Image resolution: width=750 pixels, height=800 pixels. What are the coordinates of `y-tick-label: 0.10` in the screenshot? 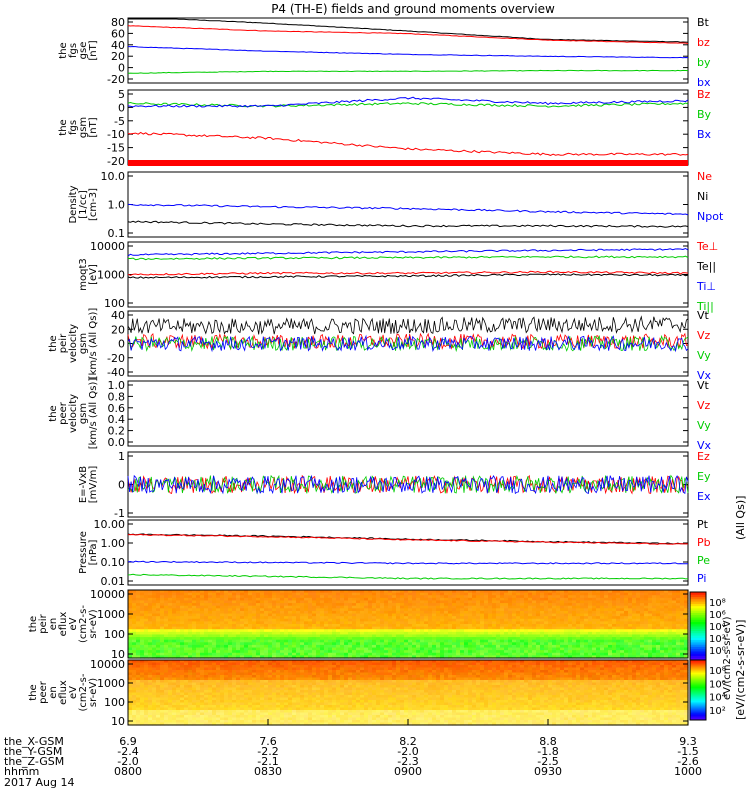 It's located at (113, 562).